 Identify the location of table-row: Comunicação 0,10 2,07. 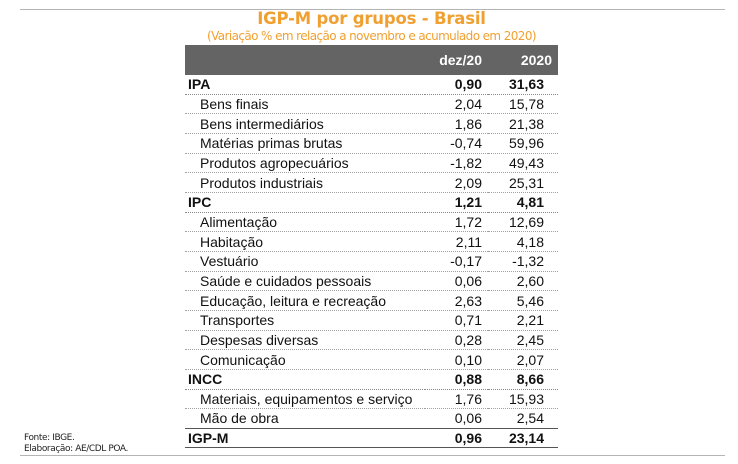
(371, 359).